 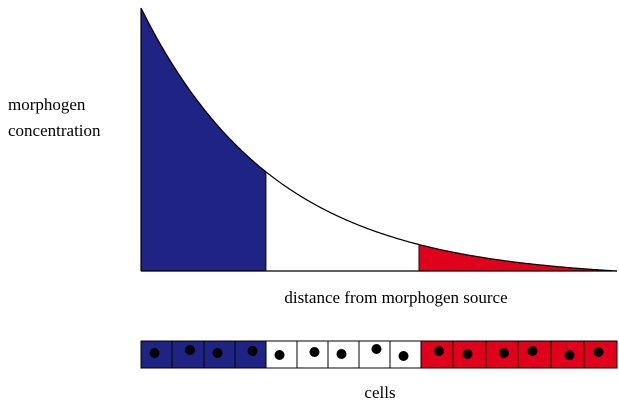 I want to click on y-axis-label: morphogen, so click(x=47, y=104).